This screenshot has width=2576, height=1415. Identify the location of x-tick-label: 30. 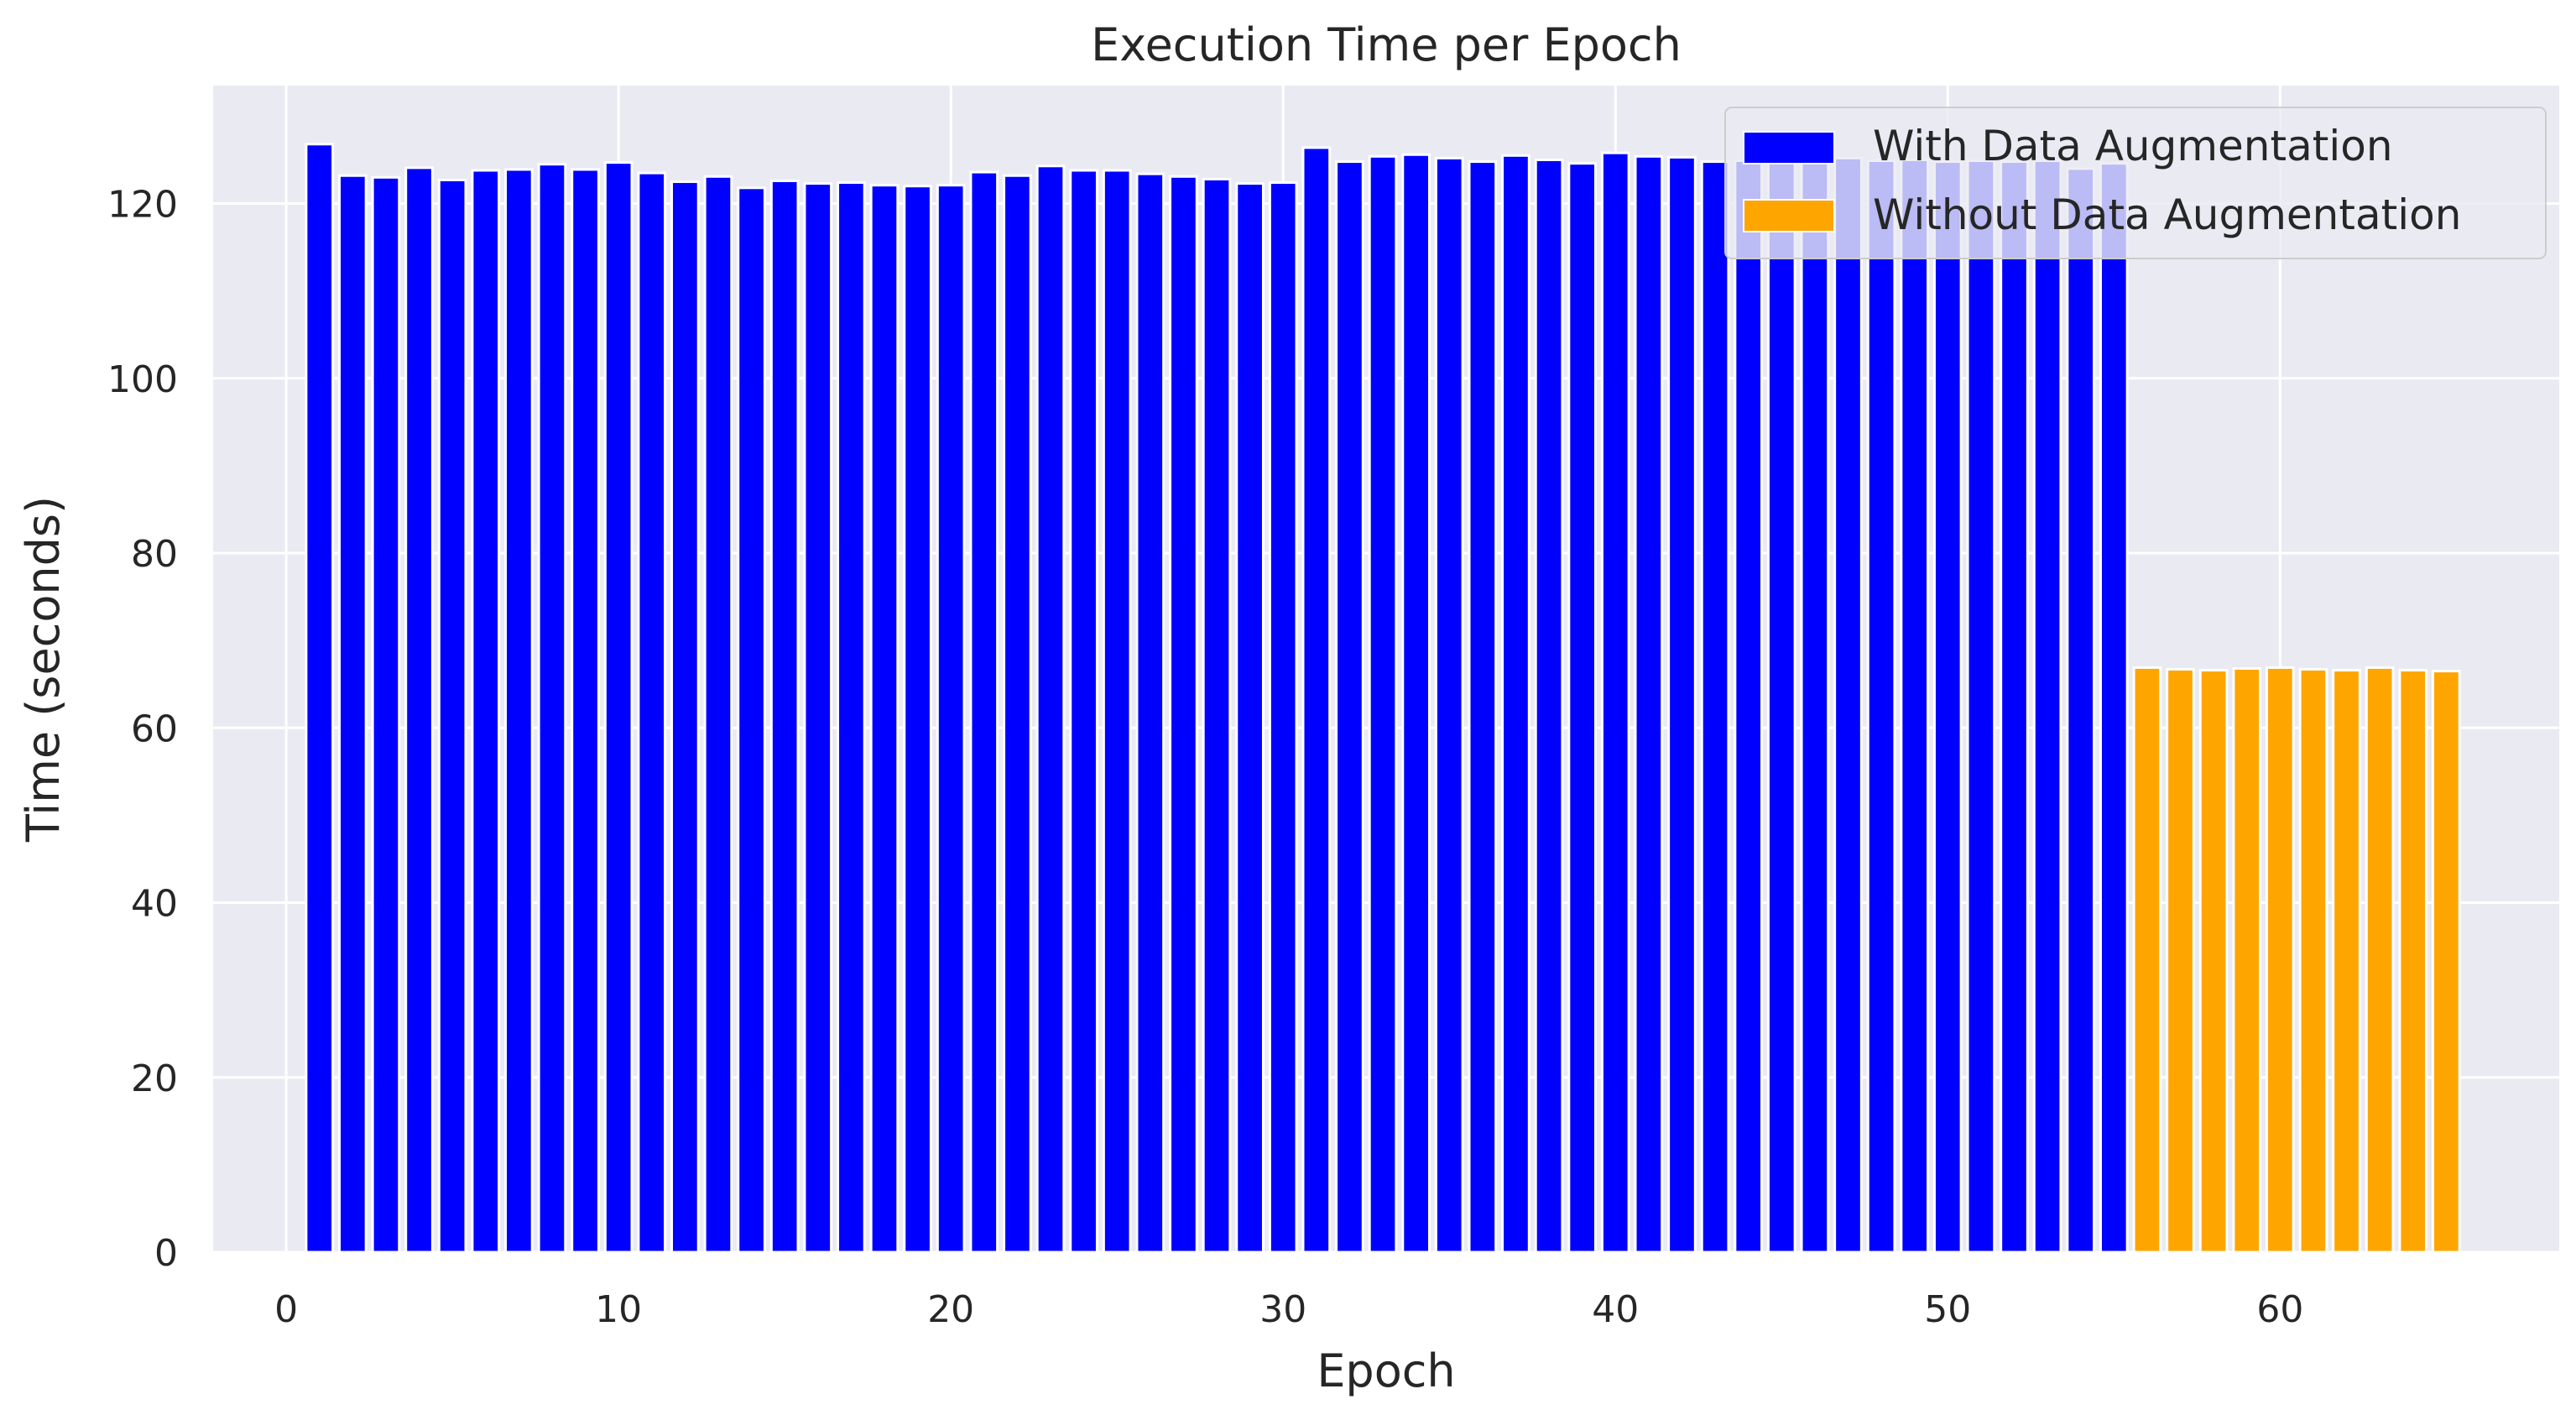
(1282, 1309).